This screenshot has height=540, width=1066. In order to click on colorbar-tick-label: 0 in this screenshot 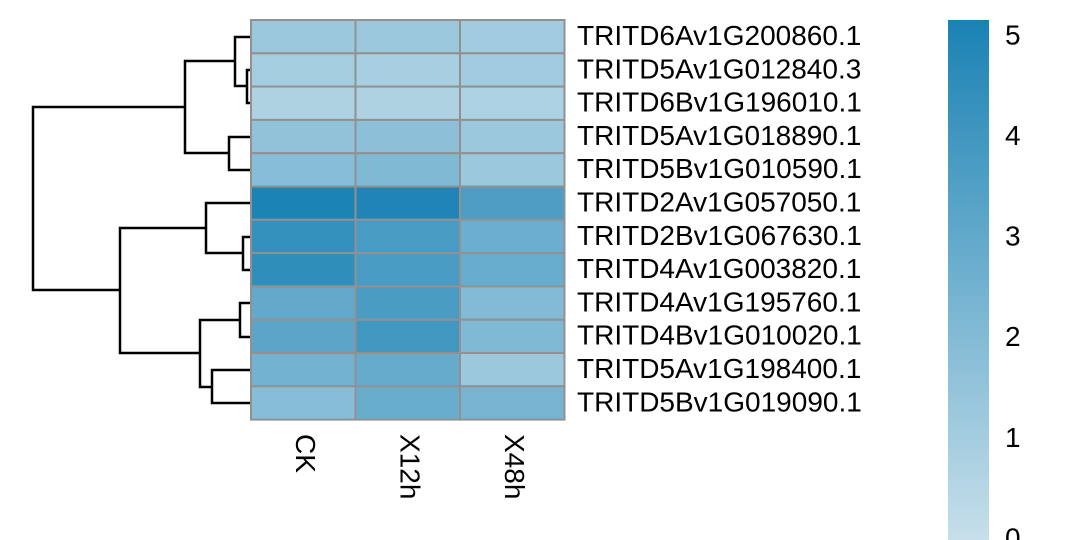, I will do `click(1013, 531)`.